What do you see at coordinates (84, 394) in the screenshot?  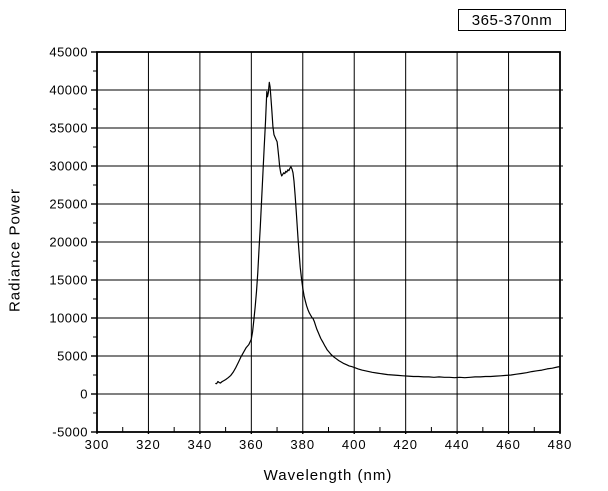 I see `y-tick-label: 0` at bounding box center [84, 394].